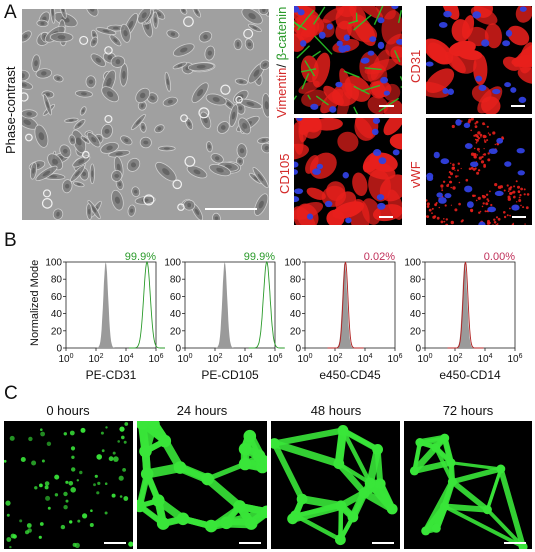 This screenshot has width=535, height=552. I want to click on histogram-3: 0 20 40 60 80 100 10⁰ 10² 10⁴ 10⁶ 0.00% e450-CD14, so click(463, 316).